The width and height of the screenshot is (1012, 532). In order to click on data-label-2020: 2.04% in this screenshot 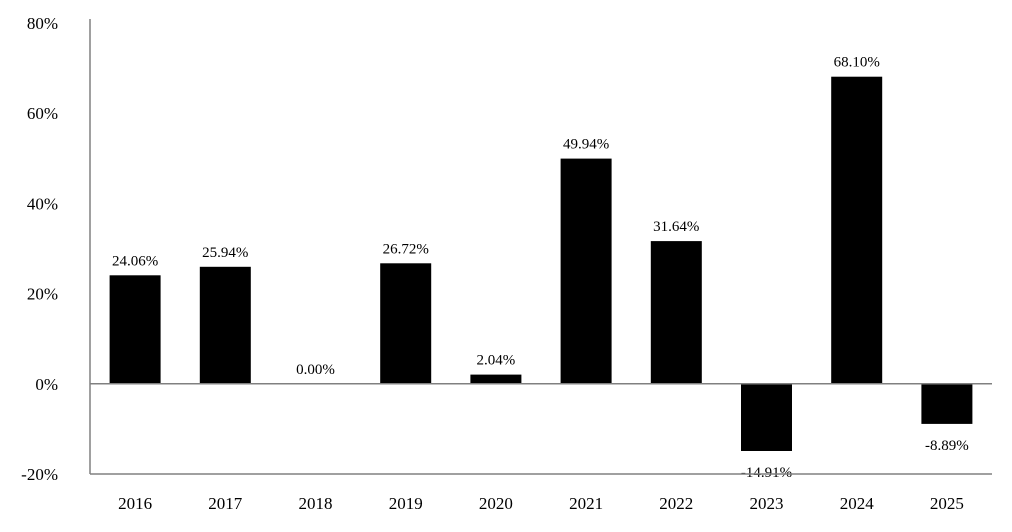, I will do `click(496, 361)`.